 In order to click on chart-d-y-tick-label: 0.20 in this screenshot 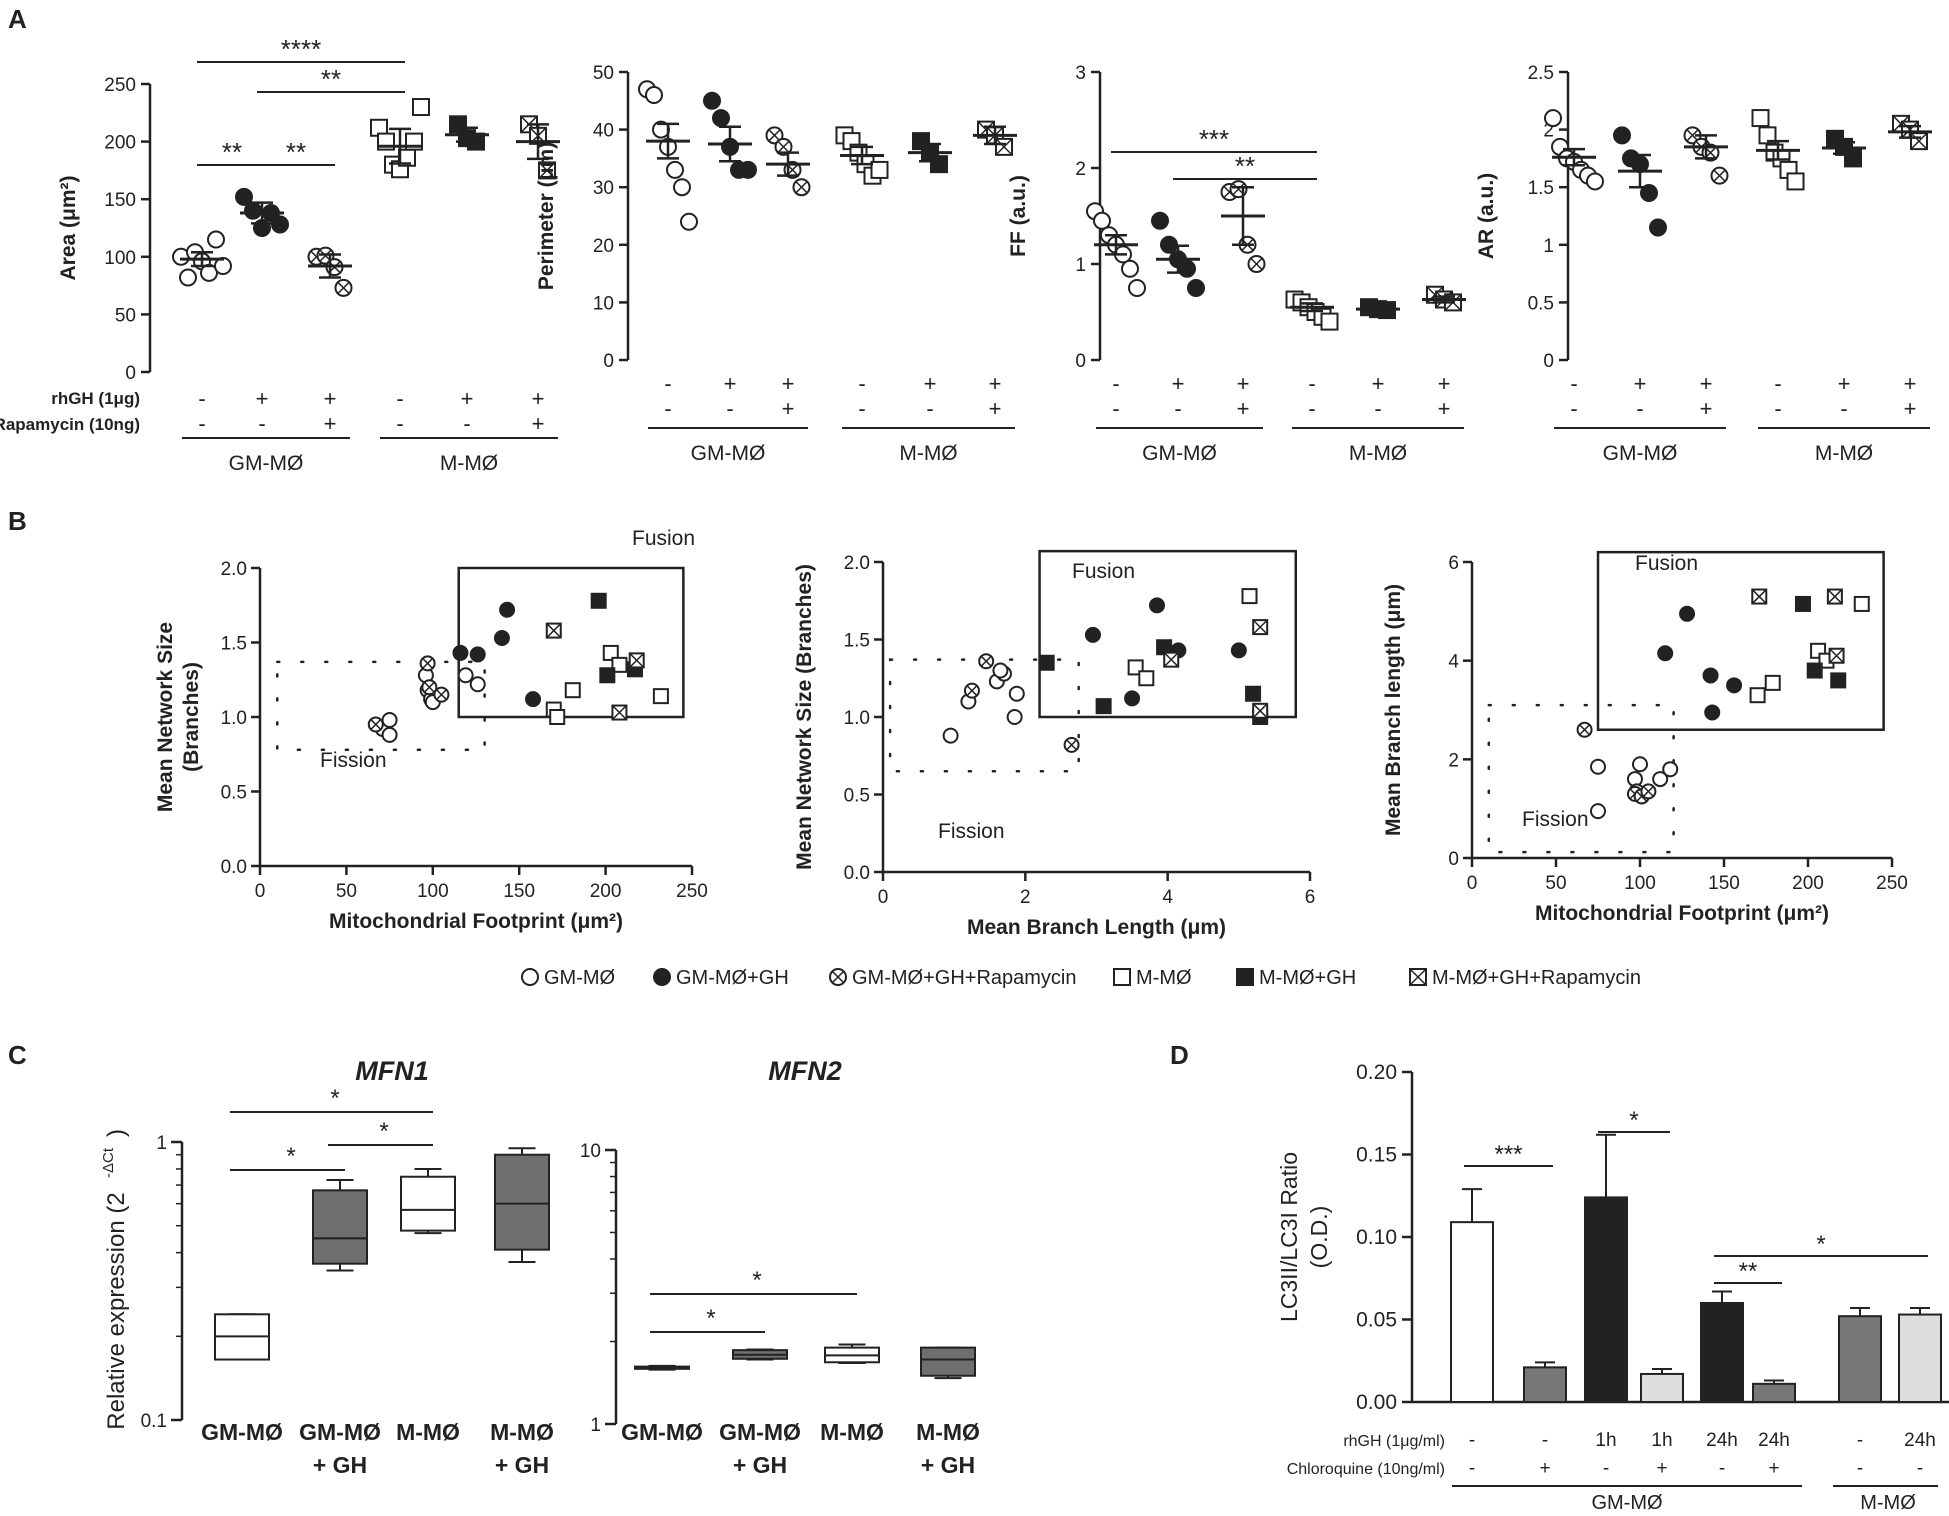, I will do `click(1376, 1072)`.